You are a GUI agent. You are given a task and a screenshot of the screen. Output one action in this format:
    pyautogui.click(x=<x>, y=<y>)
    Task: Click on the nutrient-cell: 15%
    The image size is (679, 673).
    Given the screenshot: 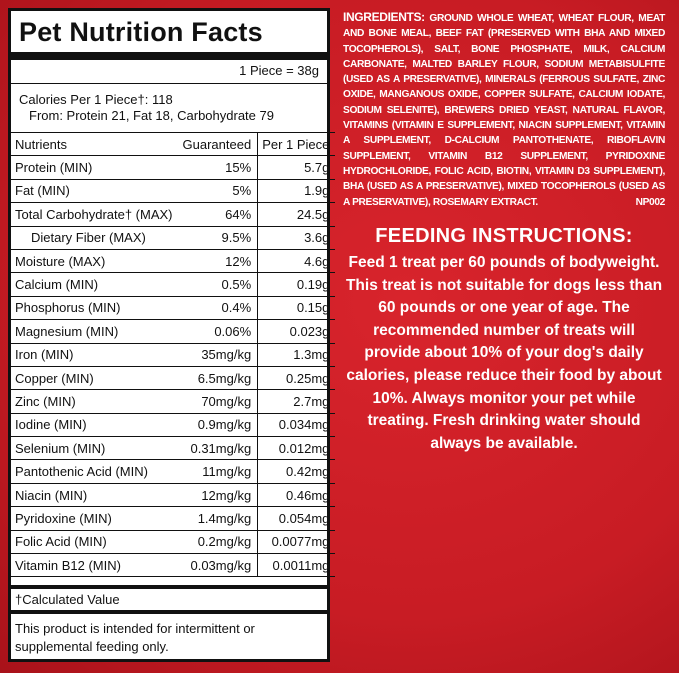 What is the action you would take?
    pyautogui.click(x=218, y=167)
    